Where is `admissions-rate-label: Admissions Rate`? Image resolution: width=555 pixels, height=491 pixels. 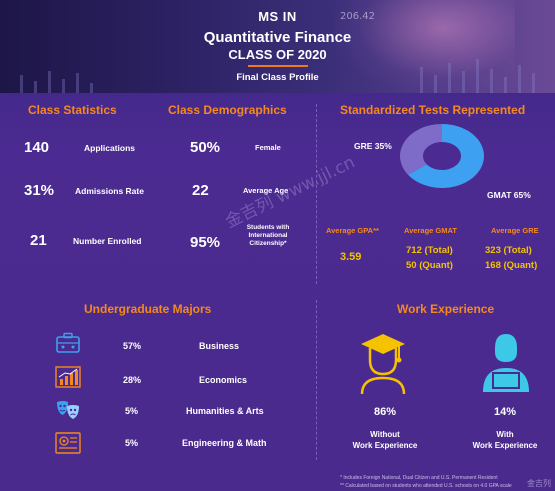 admissions-rate-label: Admissions Rate is located at coordinates (109, 191).